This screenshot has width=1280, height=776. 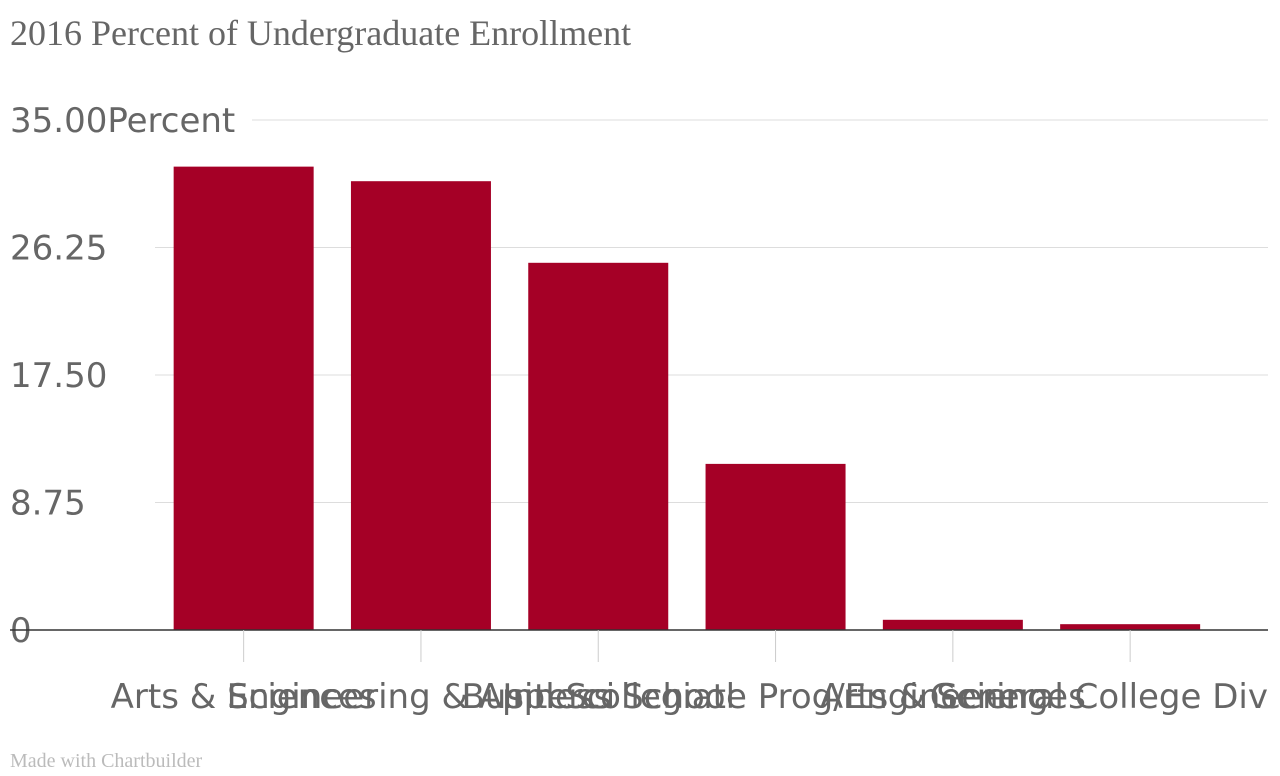 I want to click on y-tick-label: 35.00Percent, so click(x=122, y=121).